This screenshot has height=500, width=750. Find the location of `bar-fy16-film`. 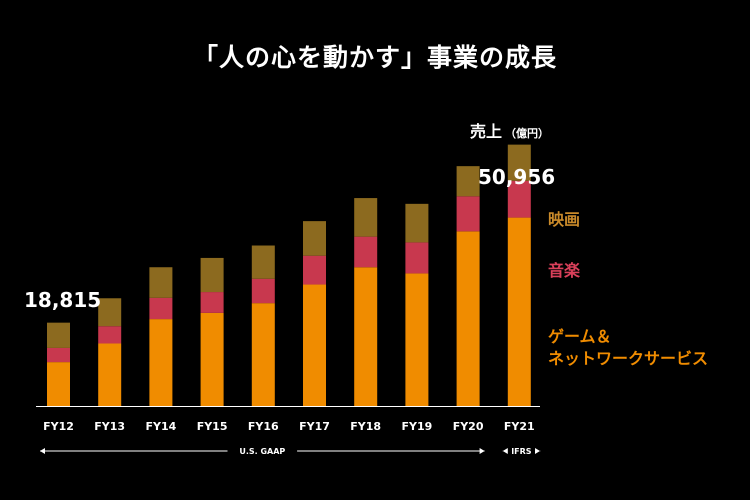

bar-fy16-film is located at coordinates (263, 262).